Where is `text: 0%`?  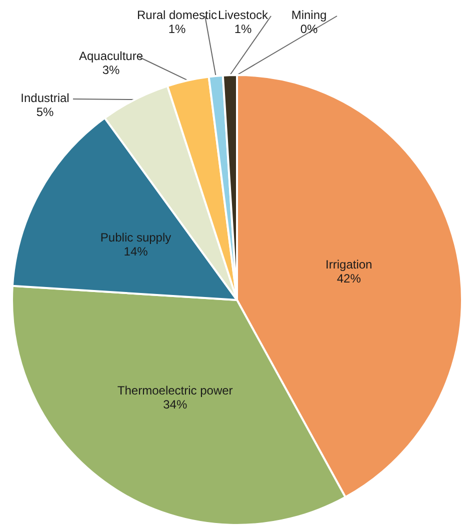 text: 0% is located at coordinates (309, 29).